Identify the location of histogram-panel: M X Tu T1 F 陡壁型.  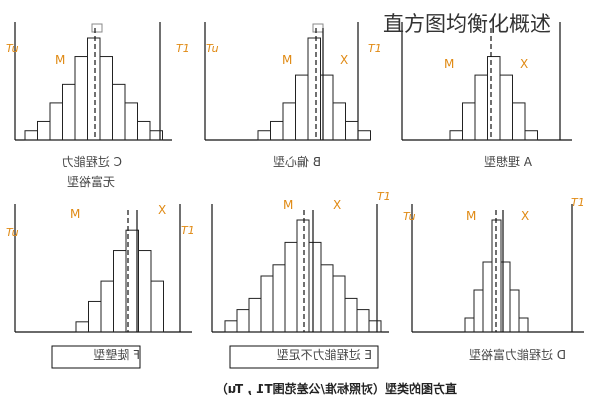
(100, 286).